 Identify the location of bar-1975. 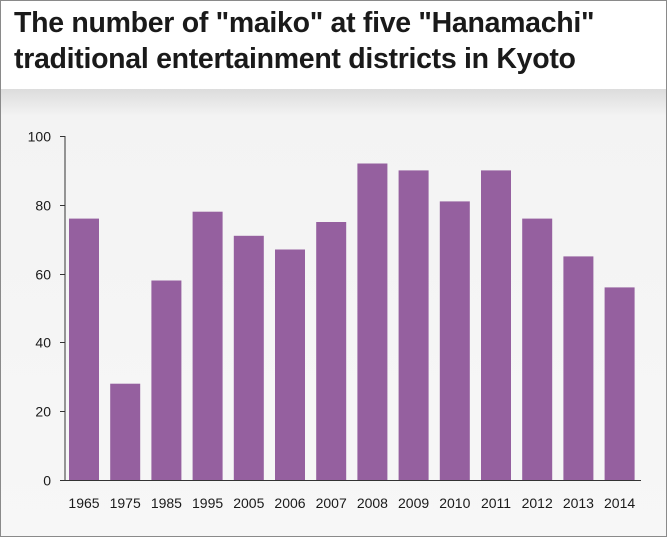
(125, 431).